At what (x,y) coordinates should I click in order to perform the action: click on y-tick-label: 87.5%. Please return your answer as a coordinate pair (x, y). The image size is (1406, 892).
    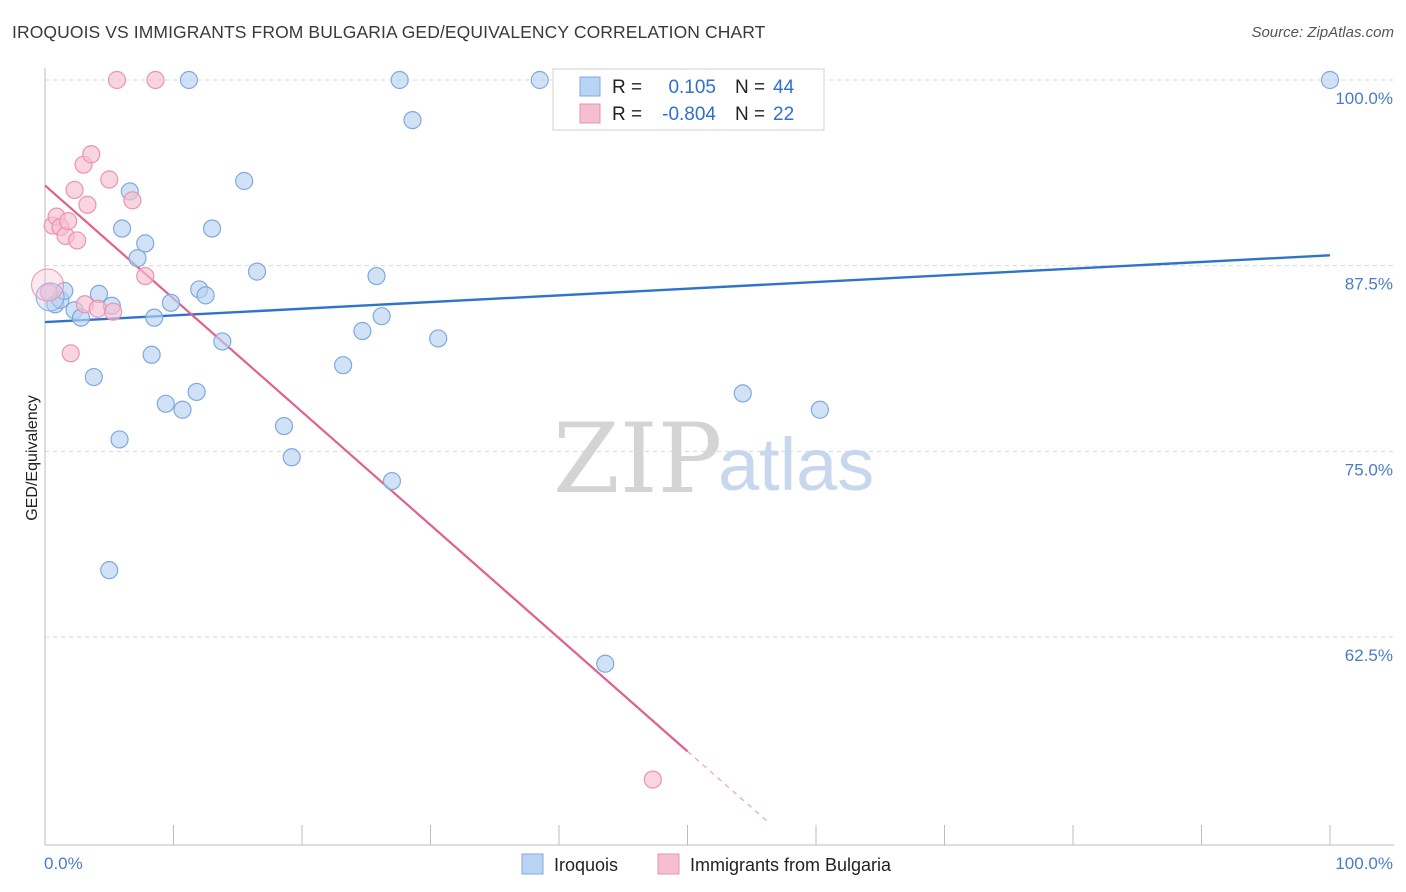
    Looking at the image, I should click on (1369, 284).